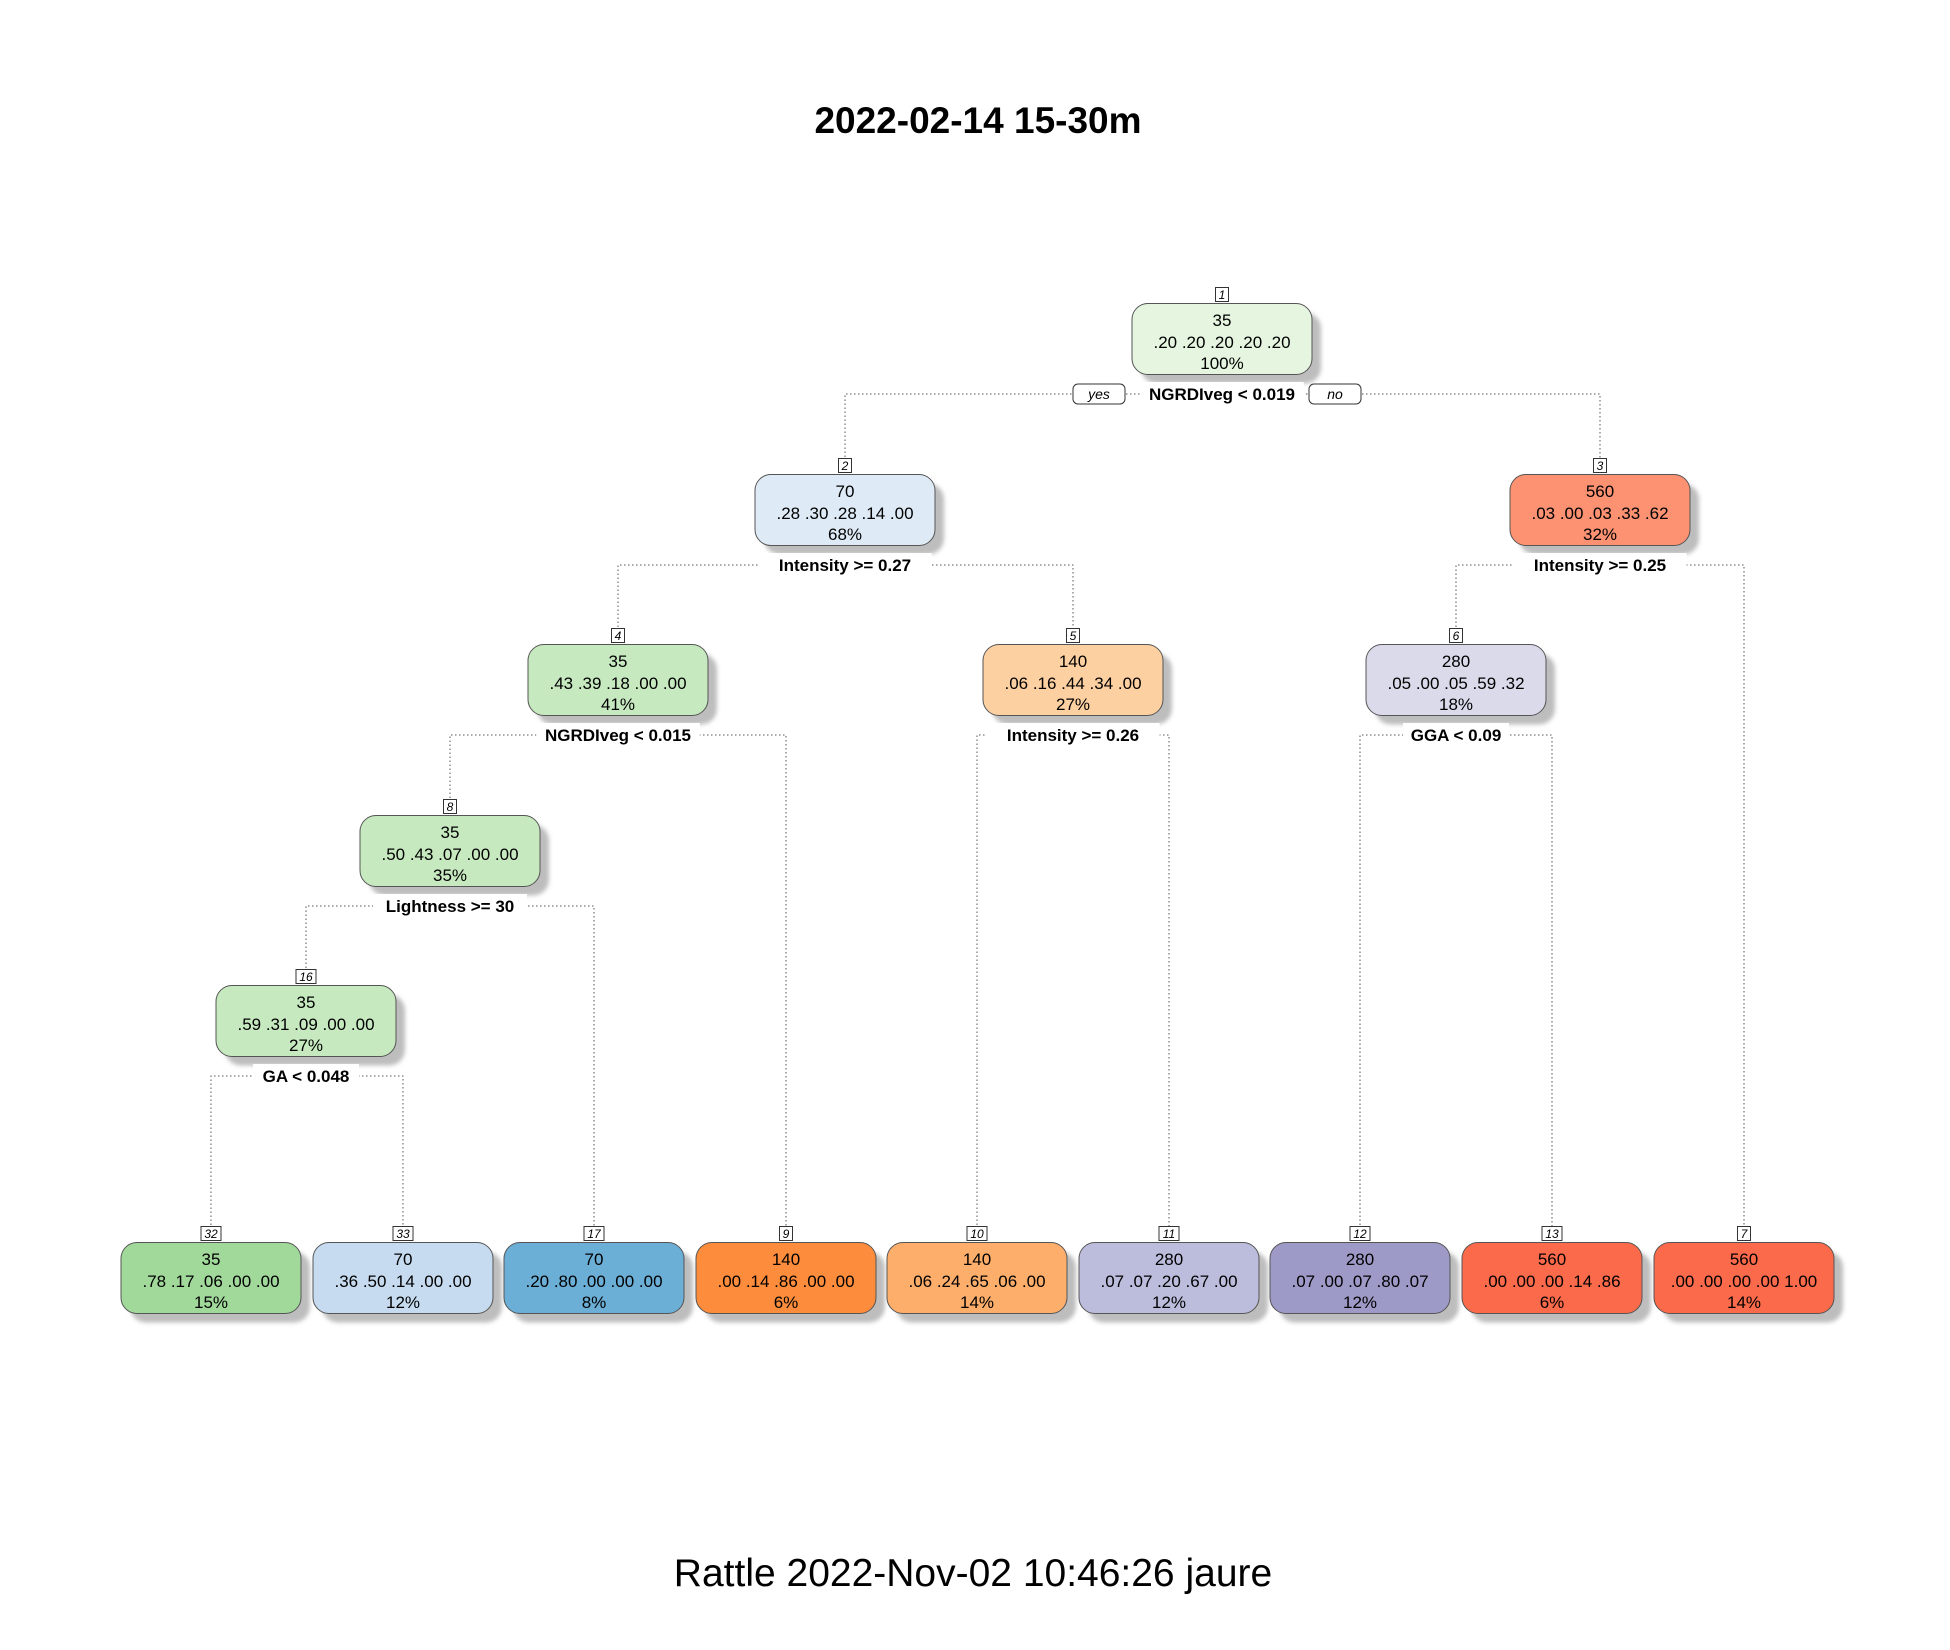 This screenshot has height=1650, width=1950. I want to click on node-id: 17, so click(594, 1234).